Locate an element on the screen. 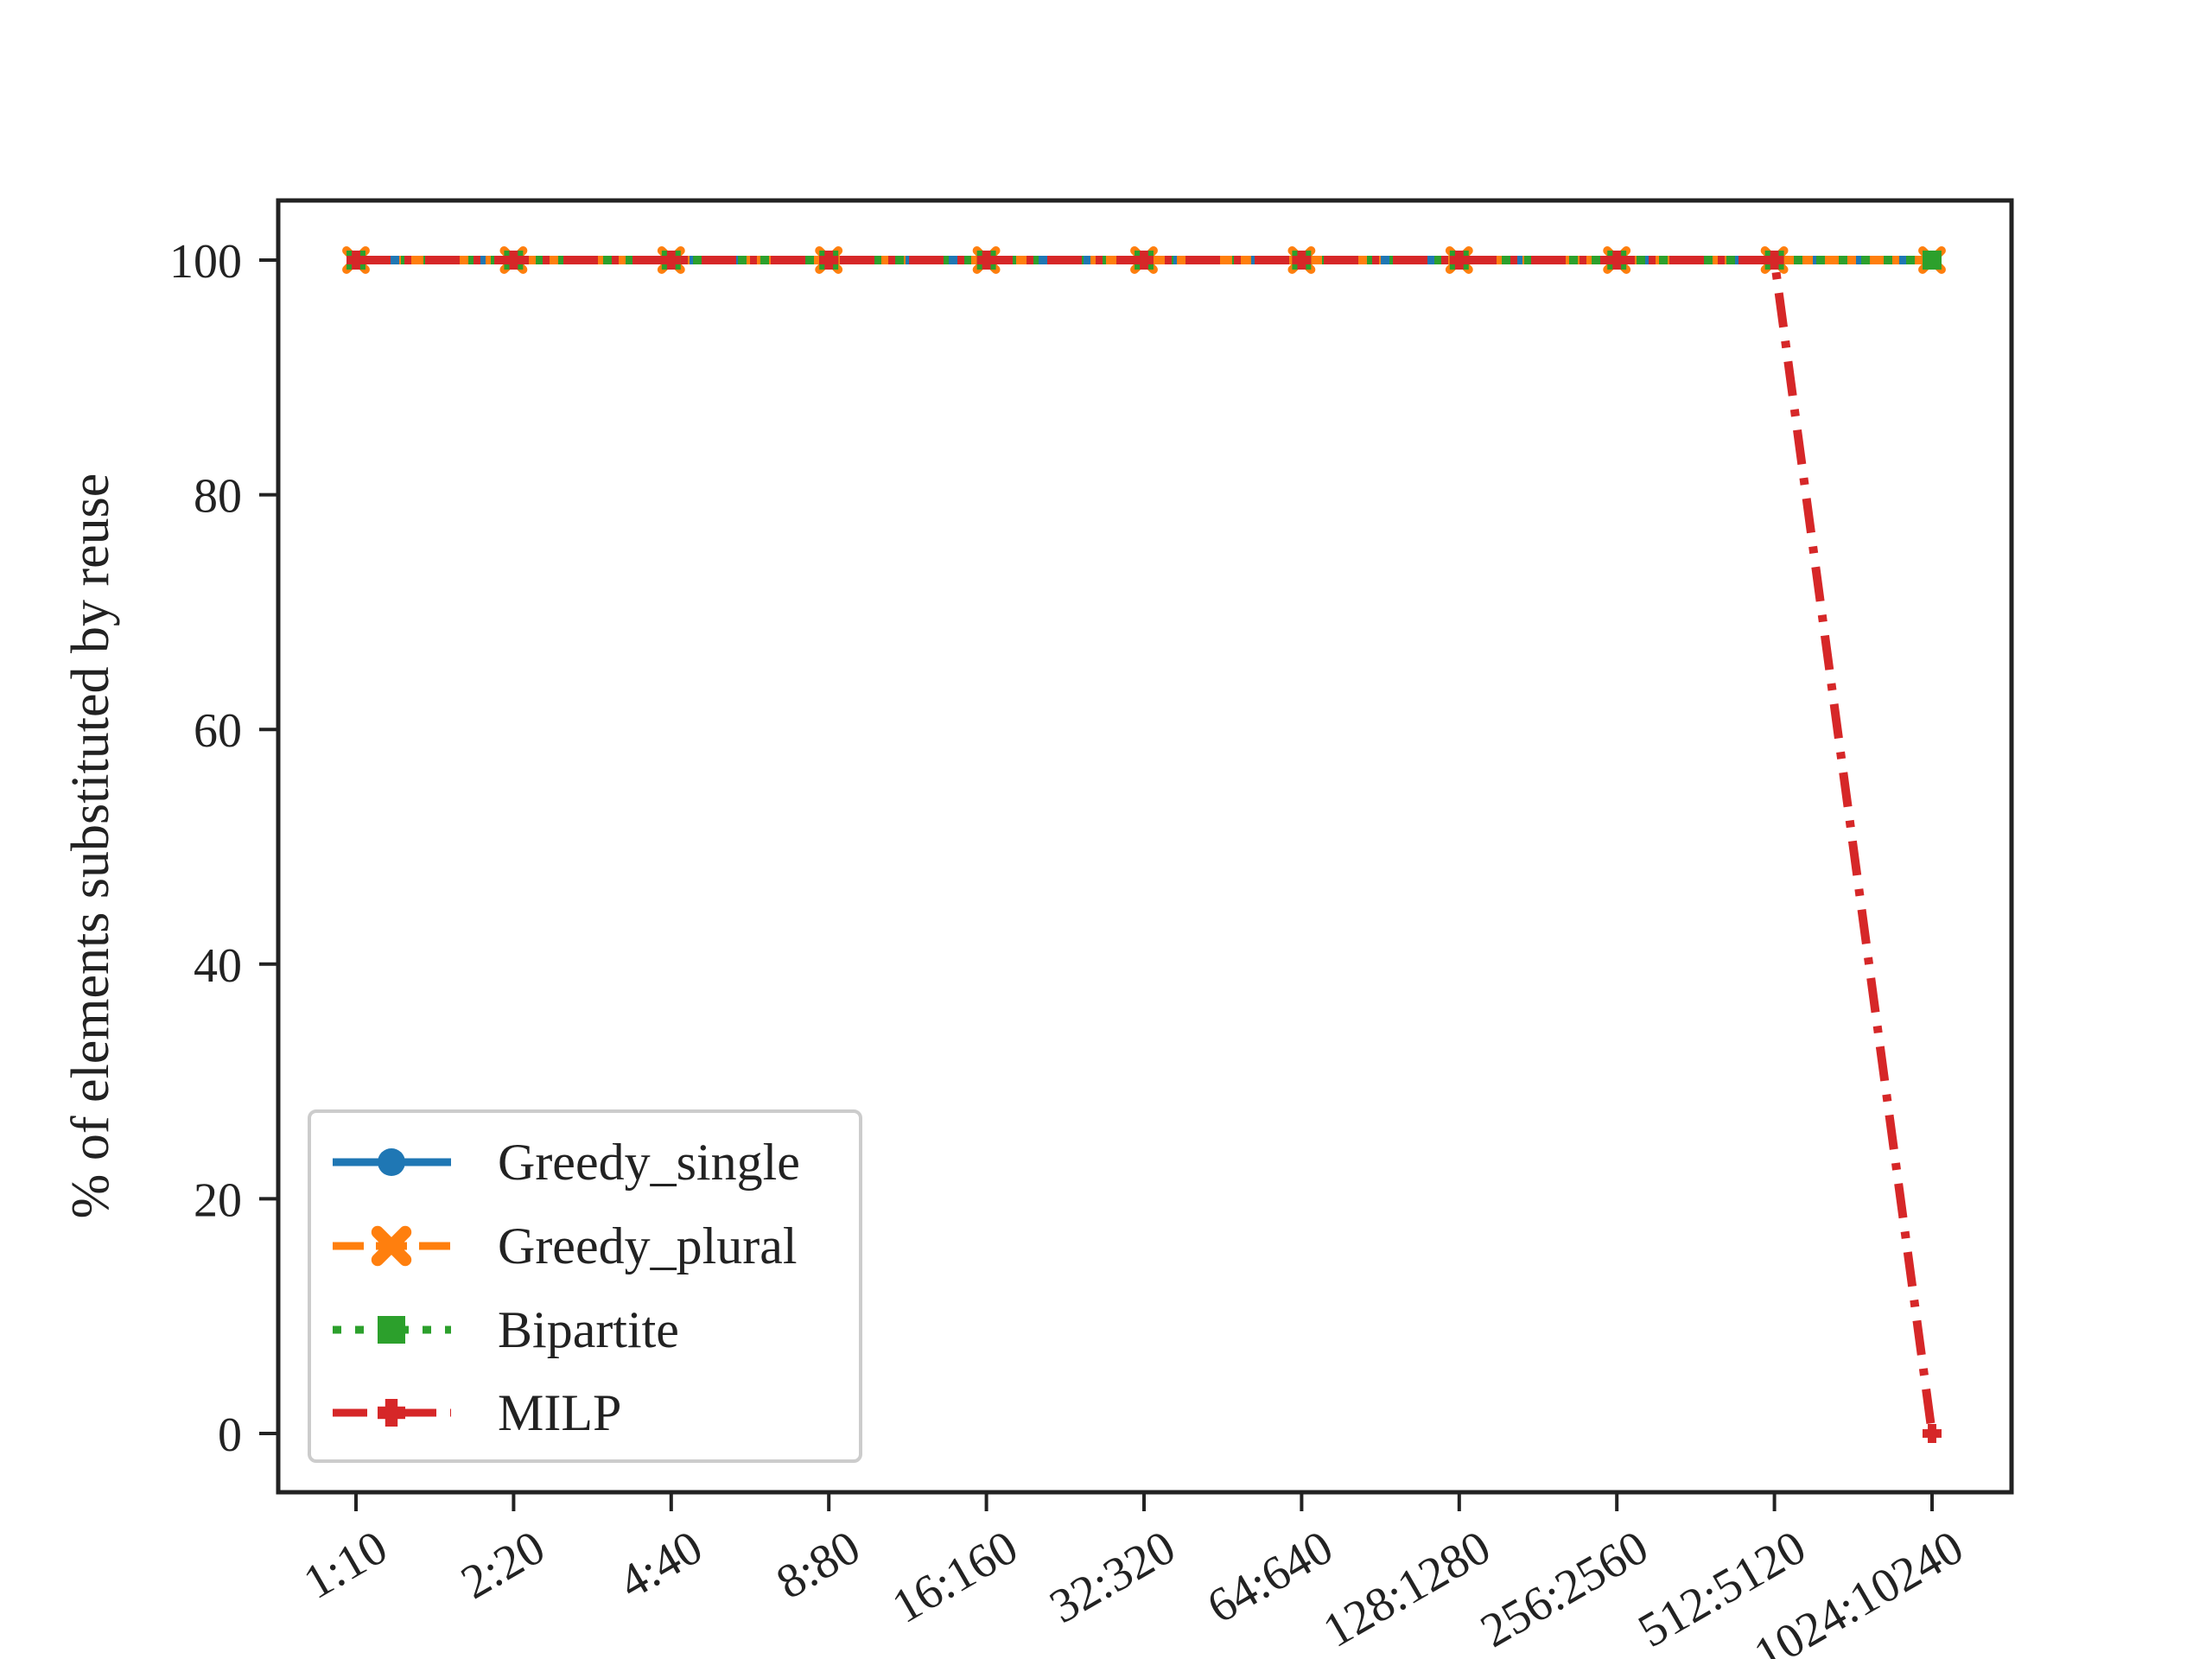 The width and height of the screenshot is (2212, 1659). y-tick-label: 80 is located at coordinates (218, 497).